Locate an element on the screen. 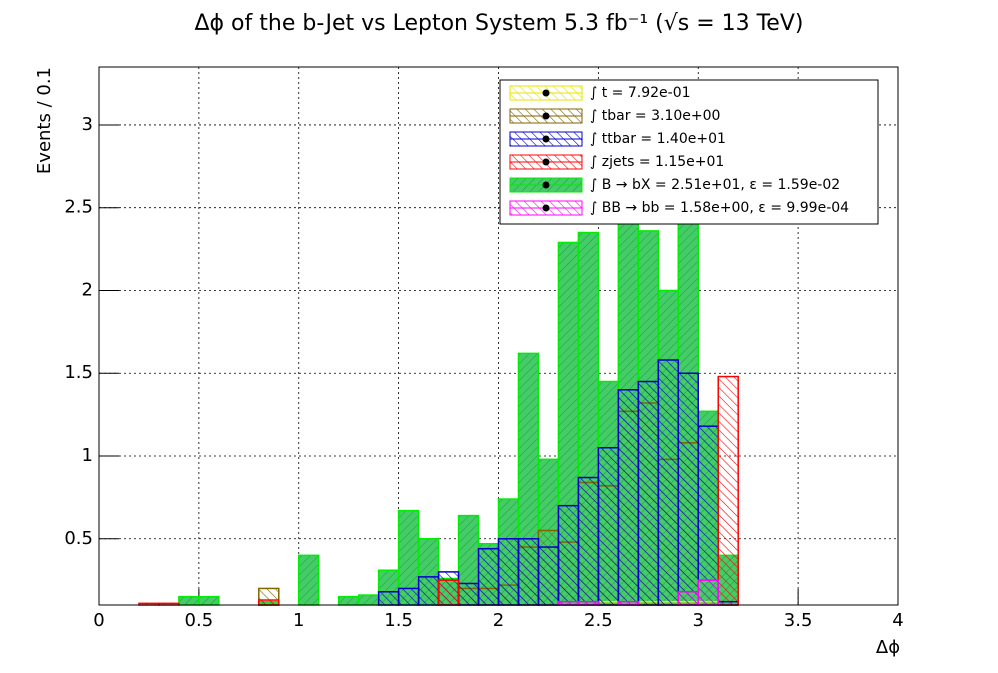 Image resolution: width=998 pixels, height=673 pixels. y-tick-label: 3 is located at coordinates (87, 124).